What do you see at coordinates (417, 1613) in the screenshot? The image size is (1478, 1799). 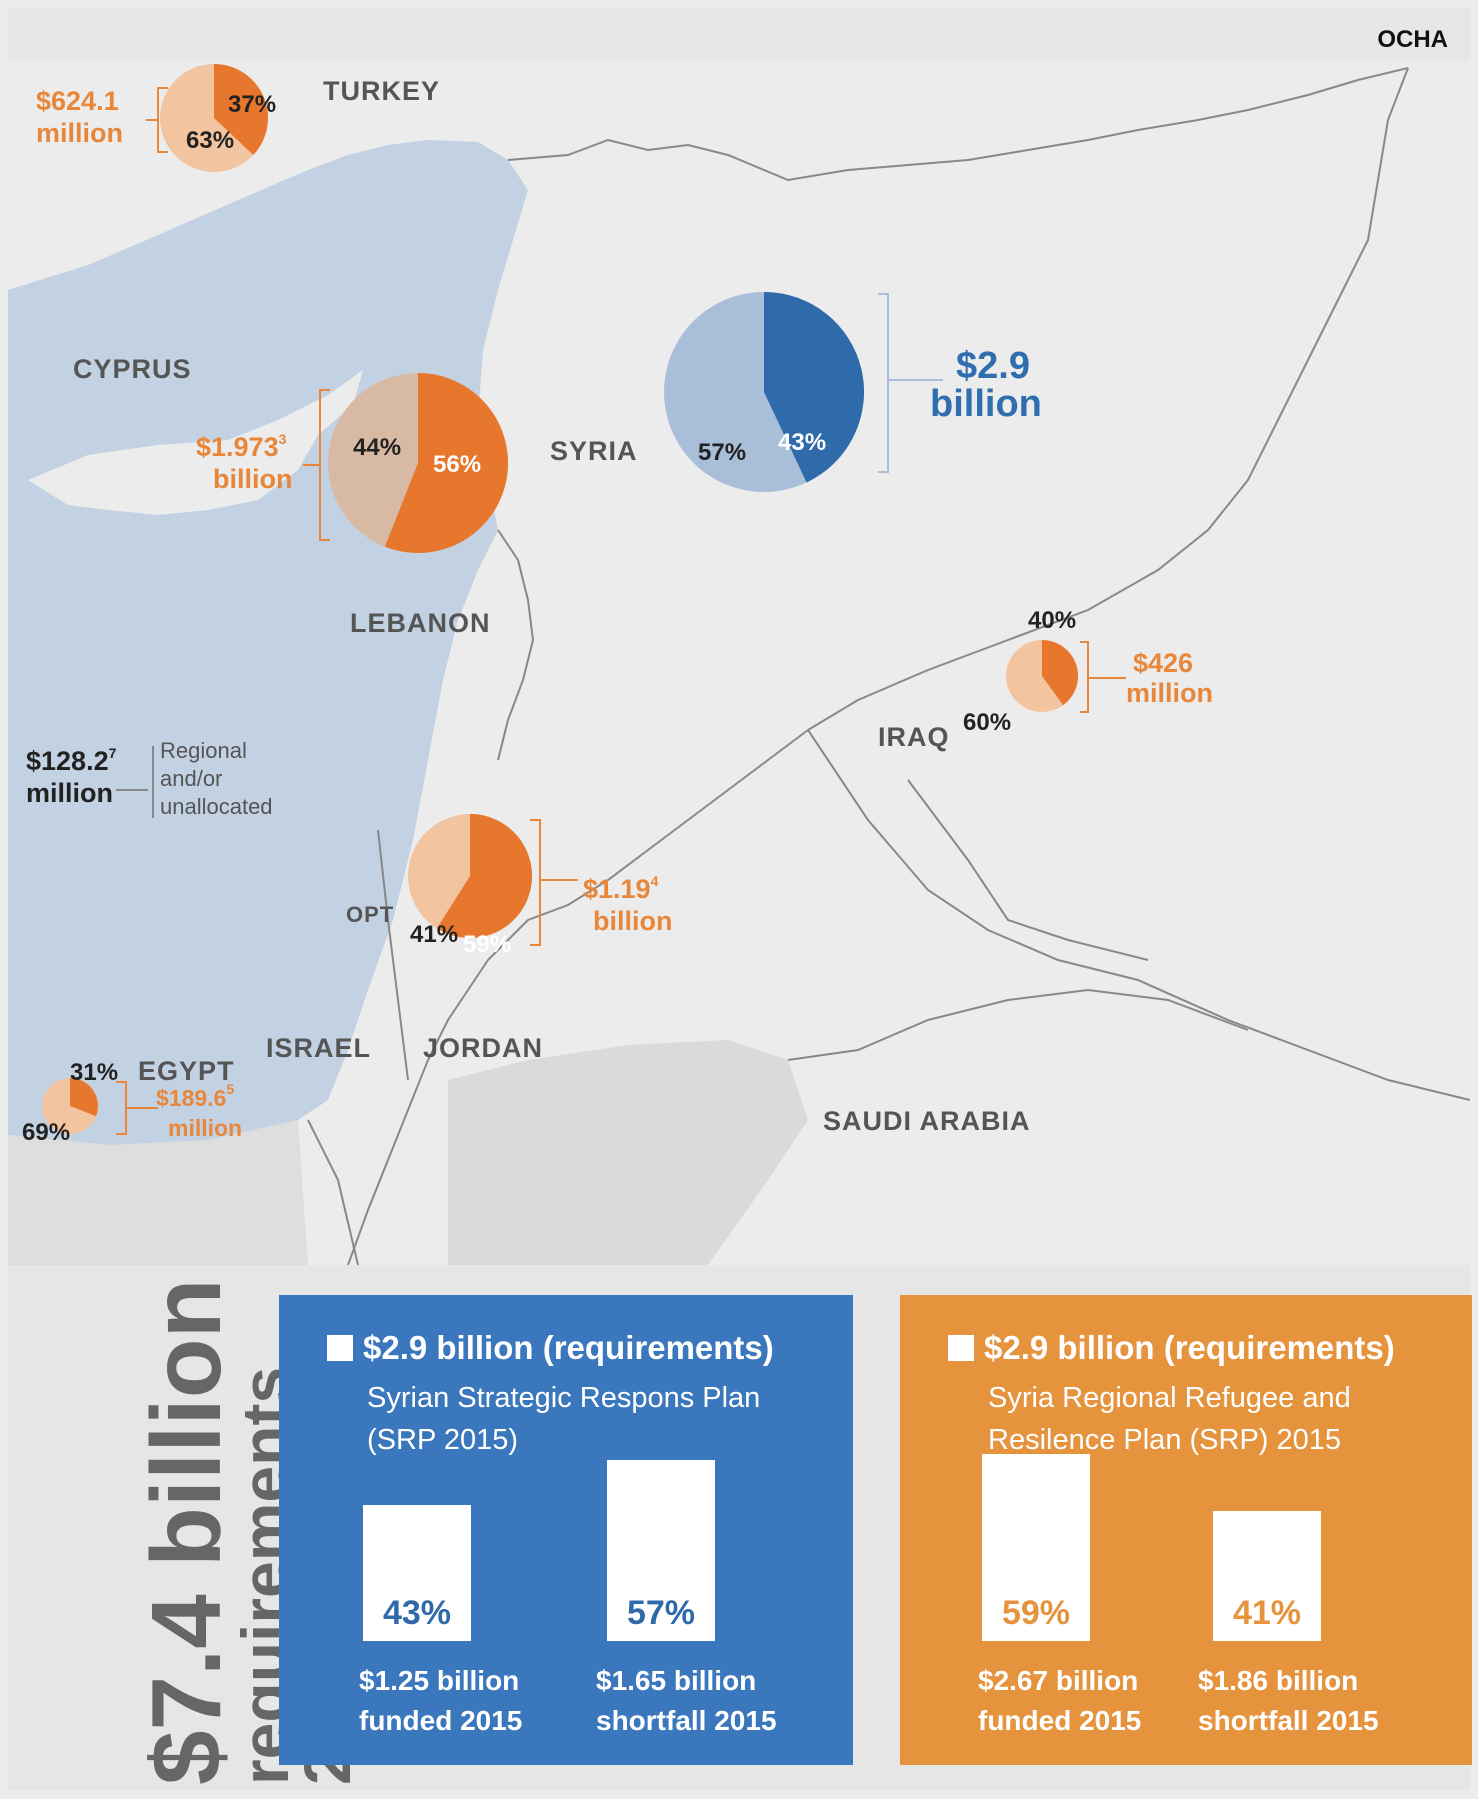 I see `srp-funded-pct: 43%` at bounding box center [417, 1613].